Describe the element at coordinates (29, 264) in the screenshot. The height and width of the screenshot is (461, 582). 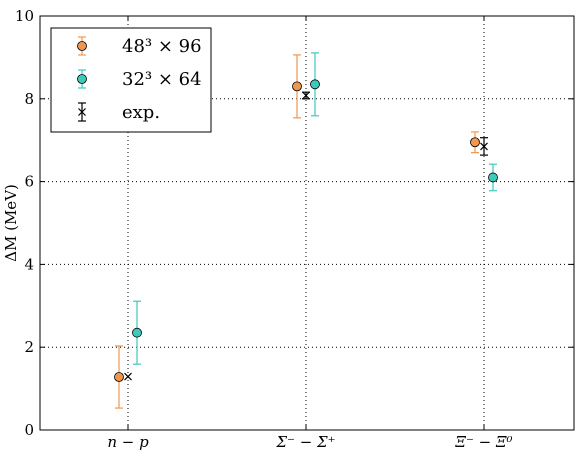
I see `y-tick-label: 4` at that location.